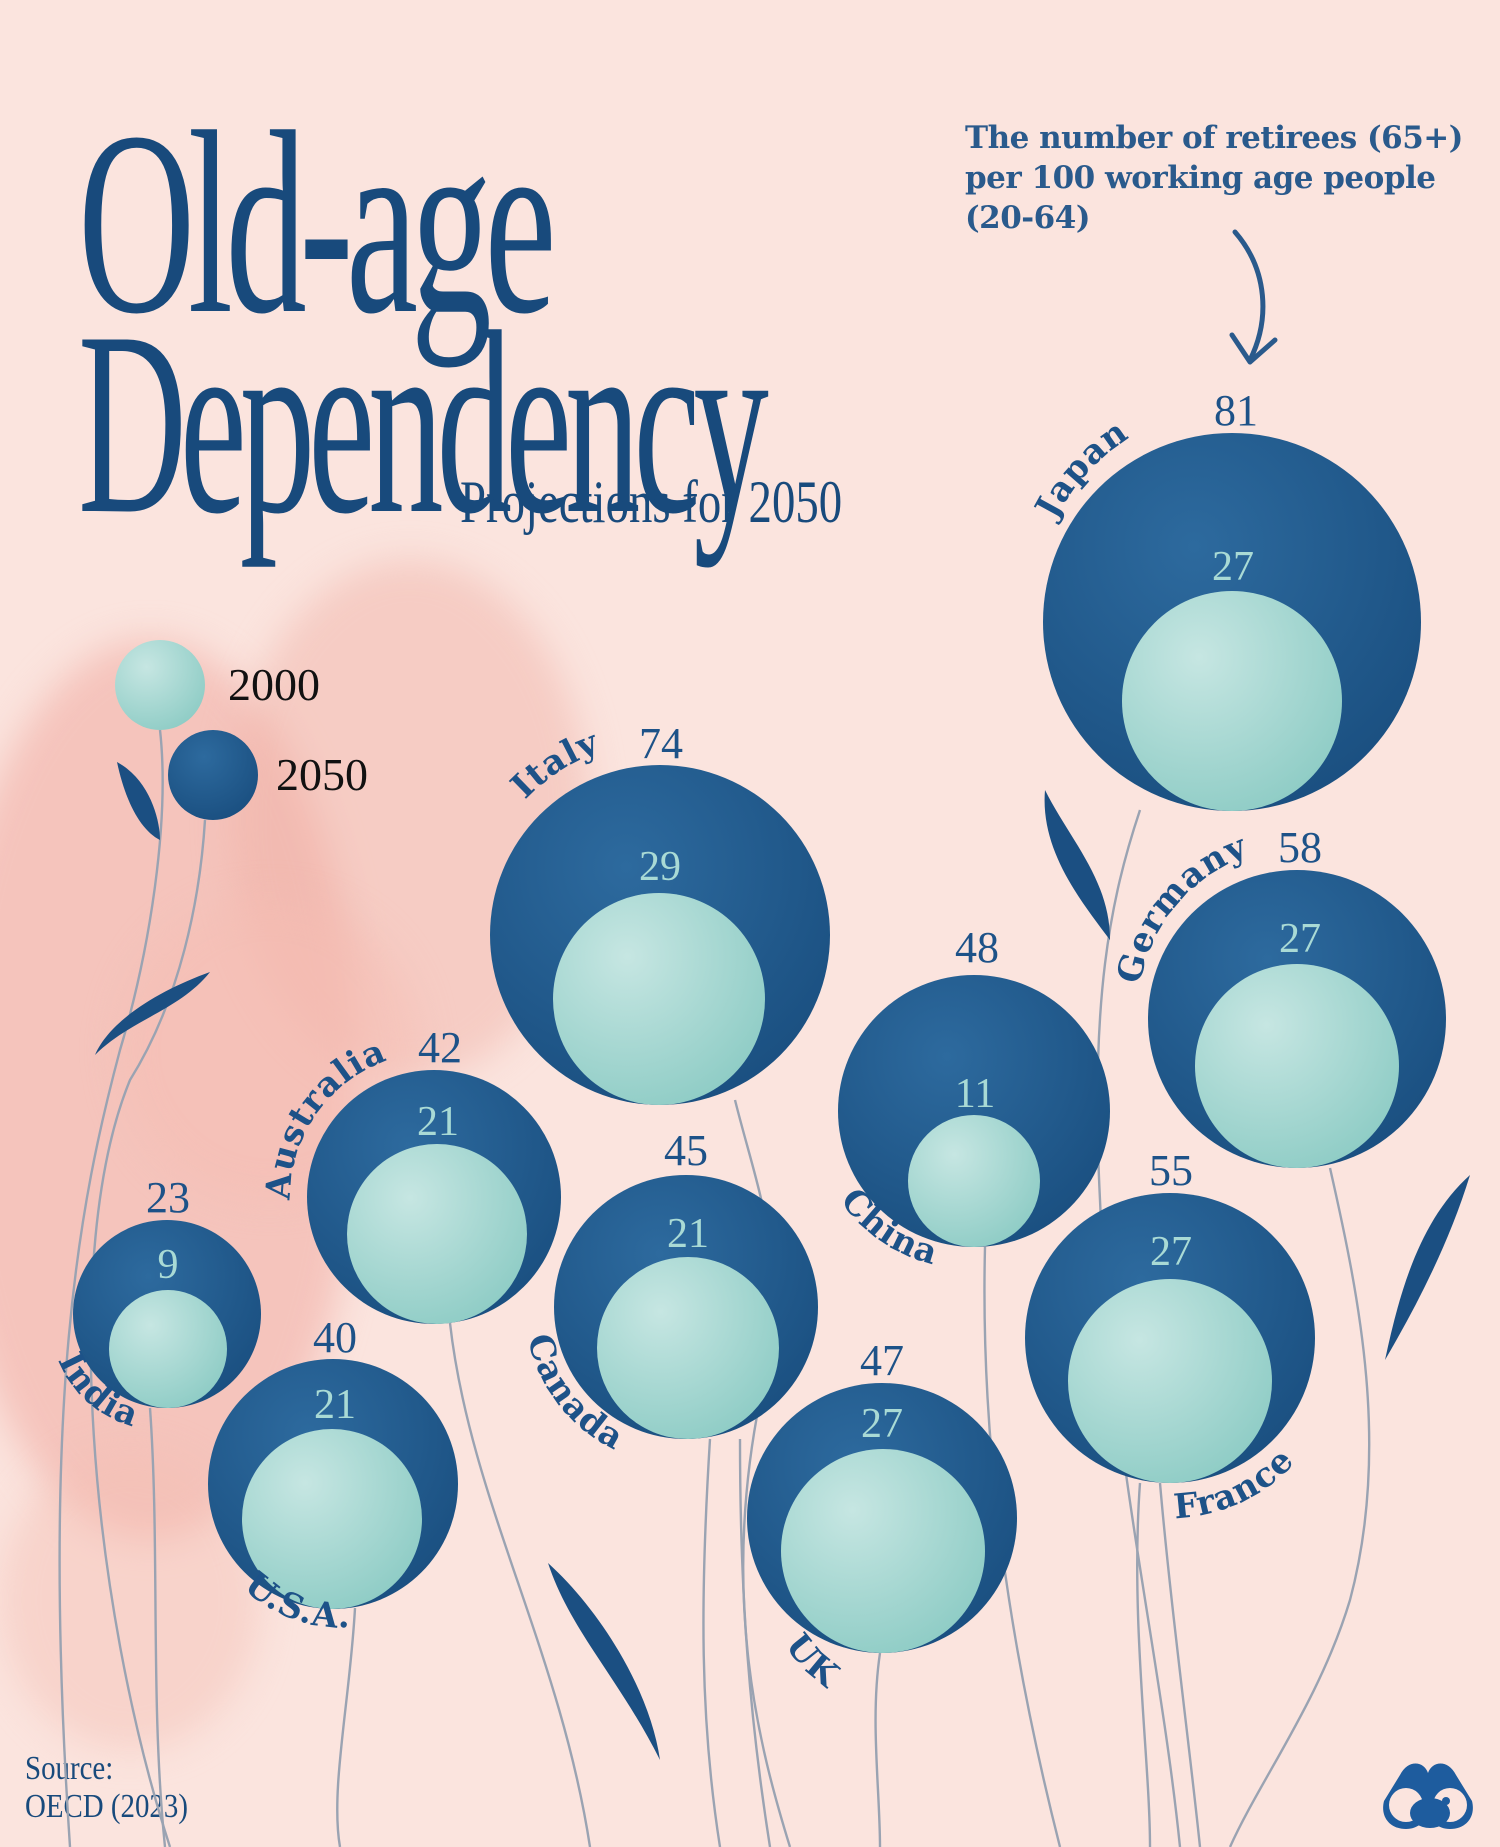  I want to click on bubble-uk: 47 27 UK, so click(882, 1516).